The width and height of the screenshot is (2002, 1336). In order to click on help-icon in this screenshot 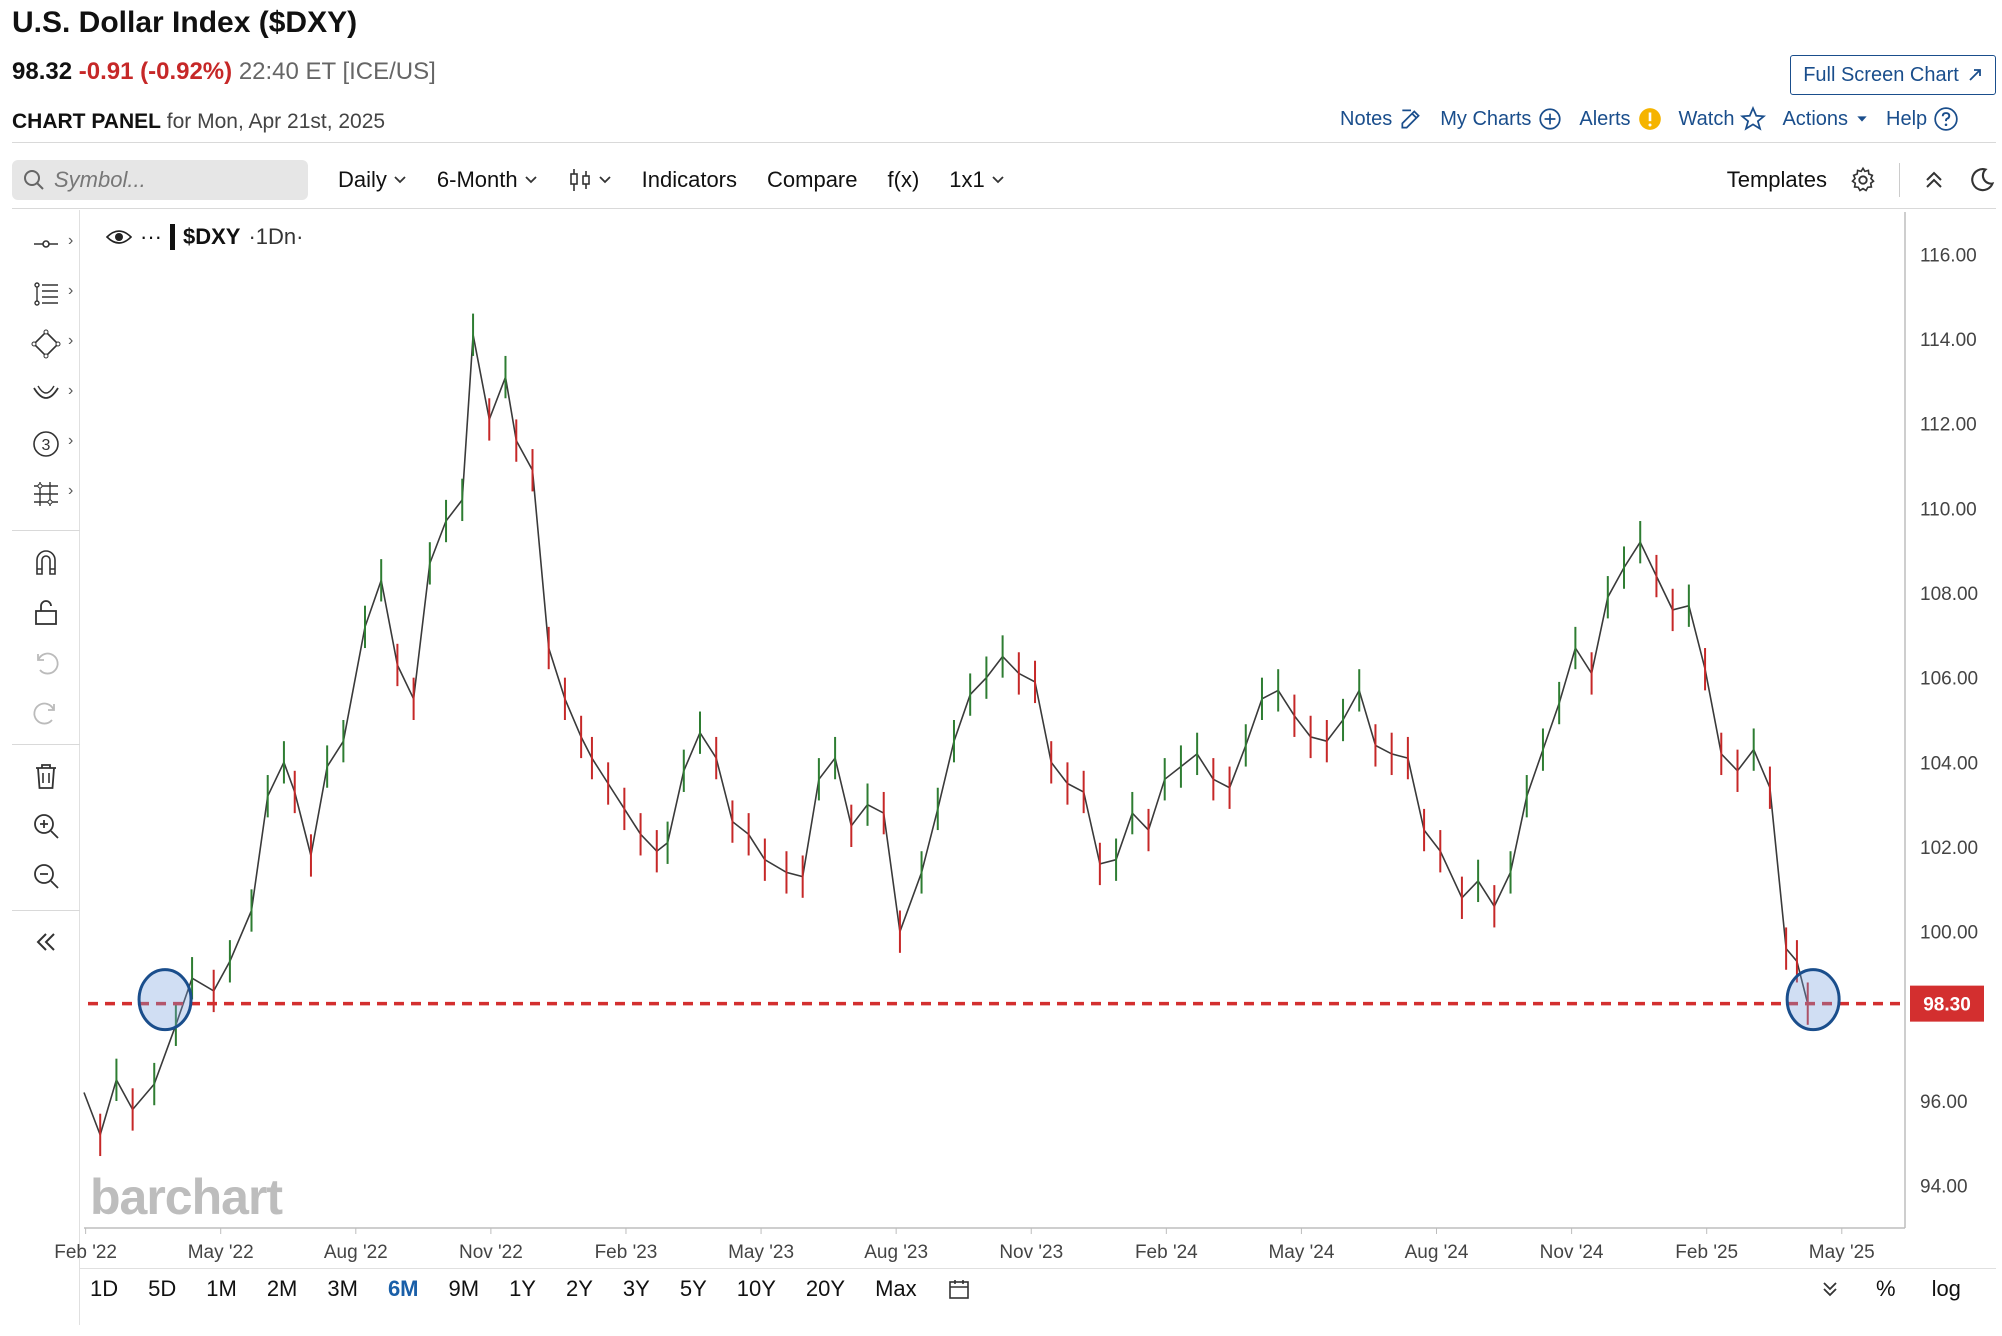, I will do `click(1946, 119)`.